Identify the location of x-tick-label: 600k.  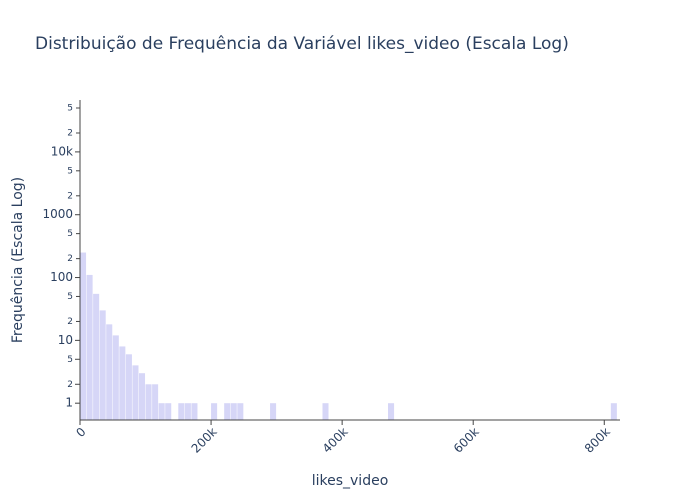
(466, 440).